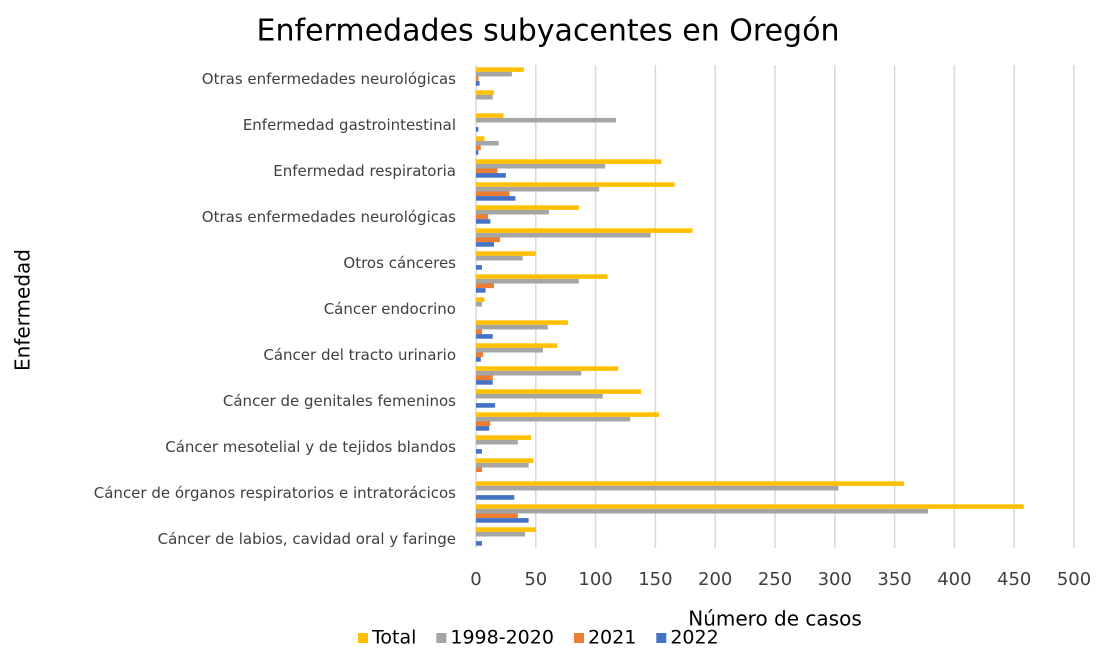 The width and height of the screenshot is (1097, 650). Describe the element at coordinates (399, 263) in the screenshot. I see `y-tick-label: Otros cánceres` at that location.